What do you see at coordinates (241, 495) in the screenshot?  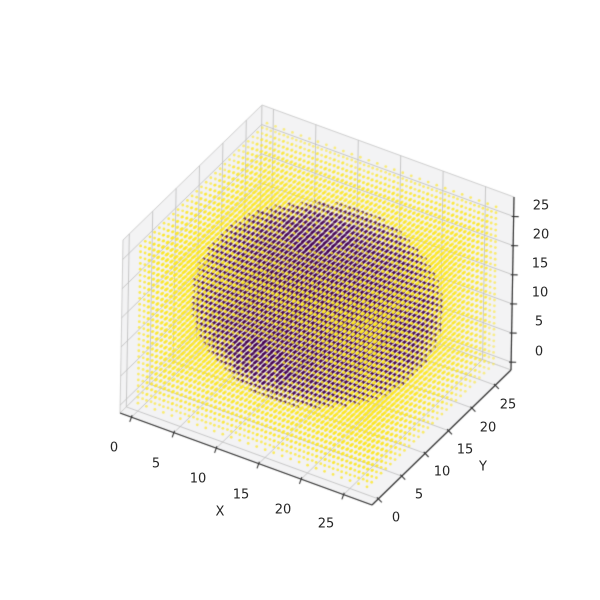 I see `x-tick-label-15: 15` at bounding box center [241, 495].